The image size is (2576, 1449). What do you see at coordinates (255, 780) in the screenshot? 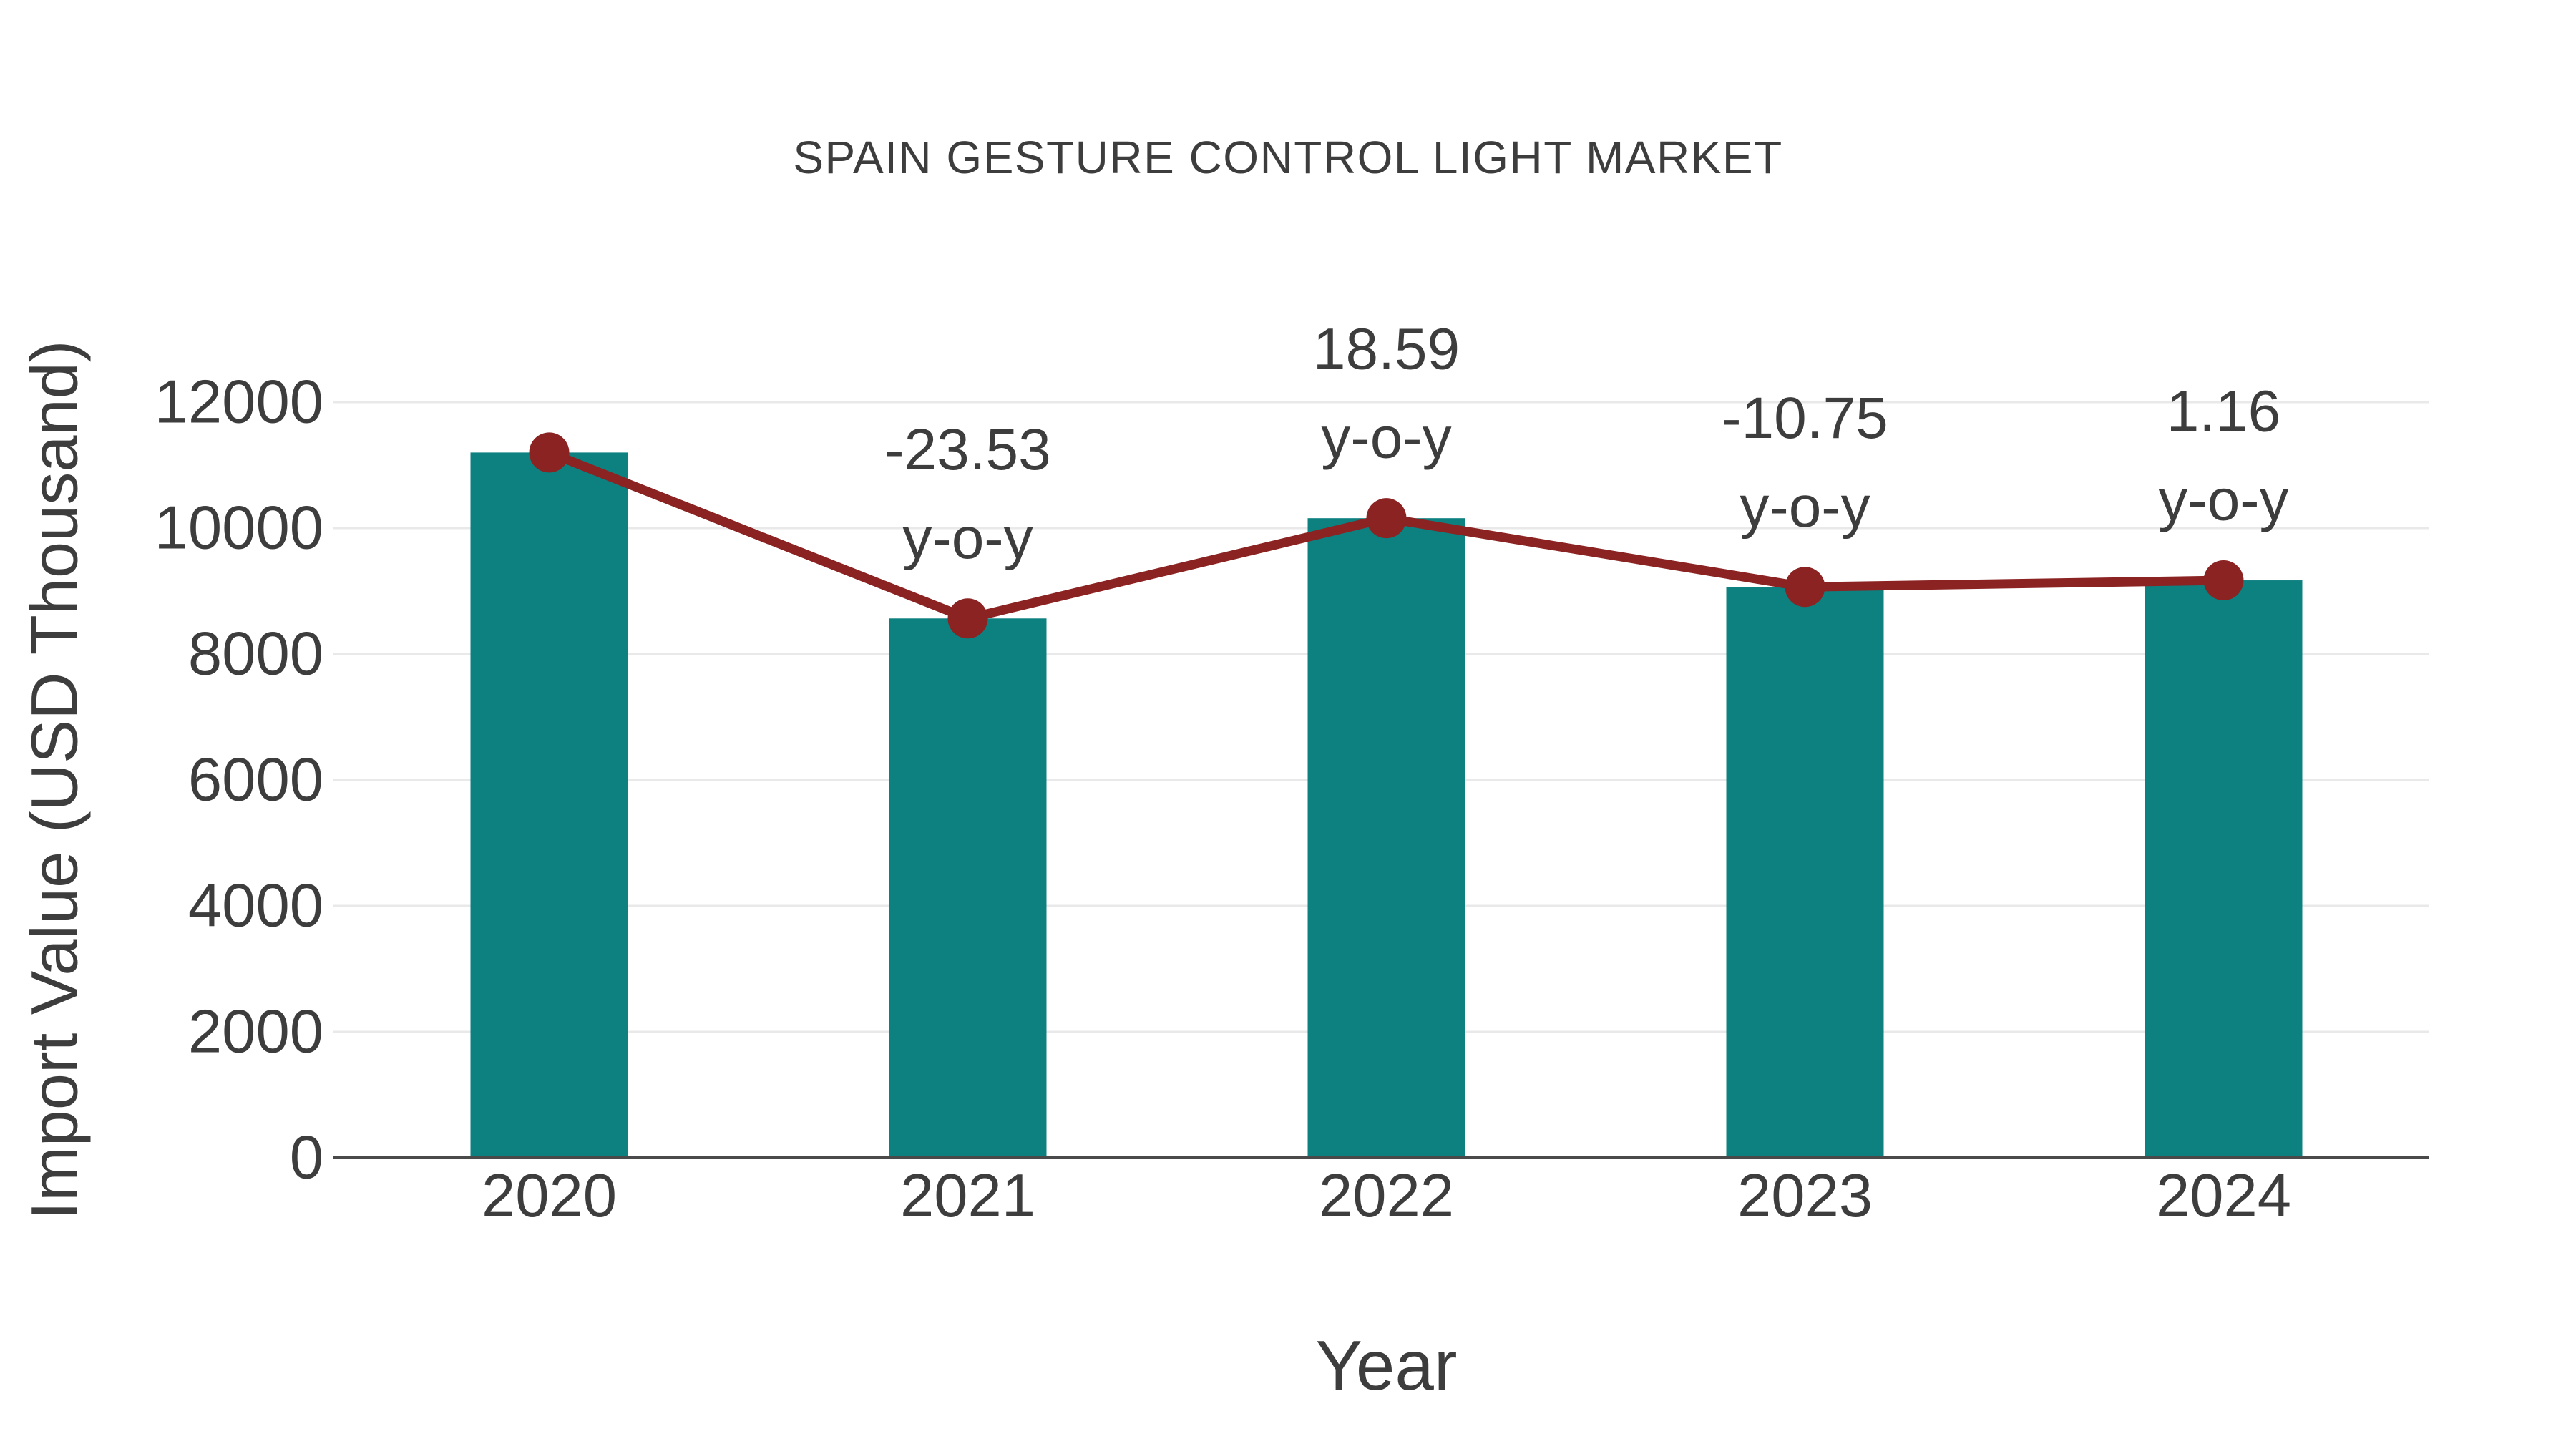
I see `y-tick-label-6000: 6000` at bounding box center [255, 780].